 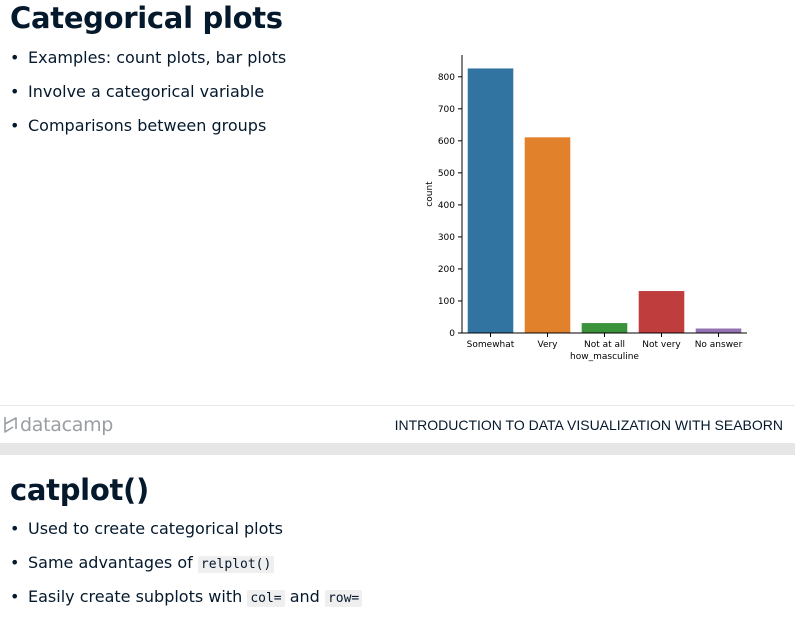 I want to click on slide-title: catplot(), so click(x=79, y=490).